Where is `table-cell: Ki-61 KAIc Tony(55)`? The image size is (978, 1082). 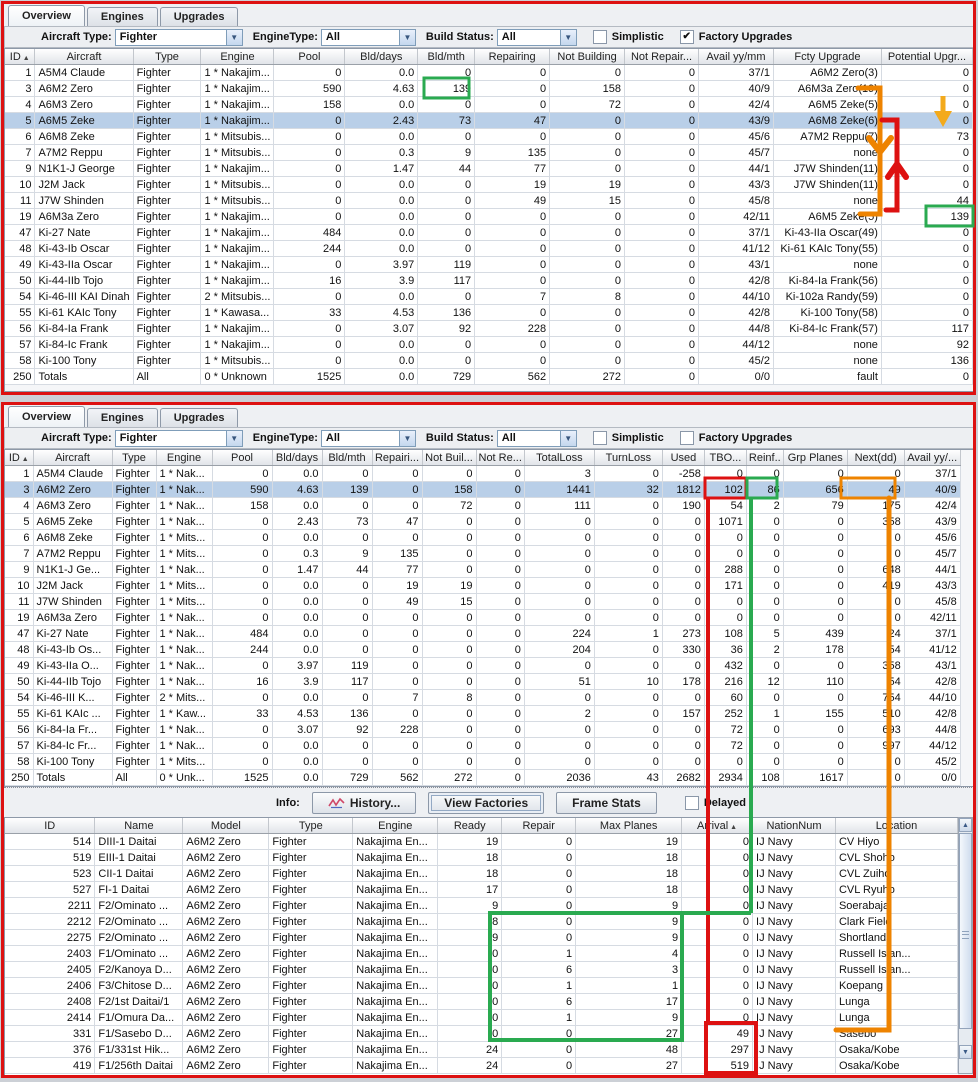 table-cell: Ki-61 KAIc Tony(55) is located at coordinates (827, 248).